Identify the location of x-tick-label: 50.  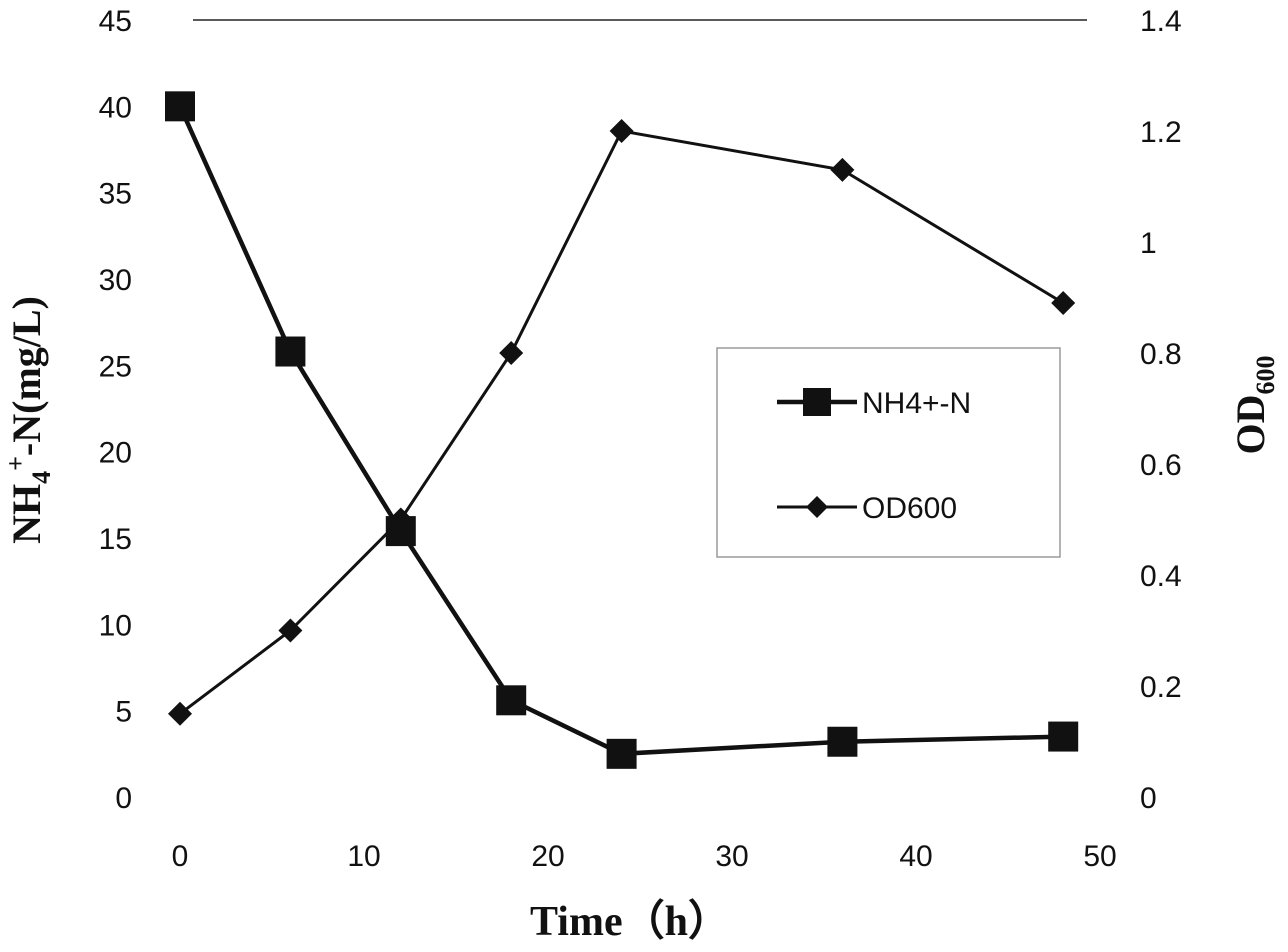
(1099, 856).